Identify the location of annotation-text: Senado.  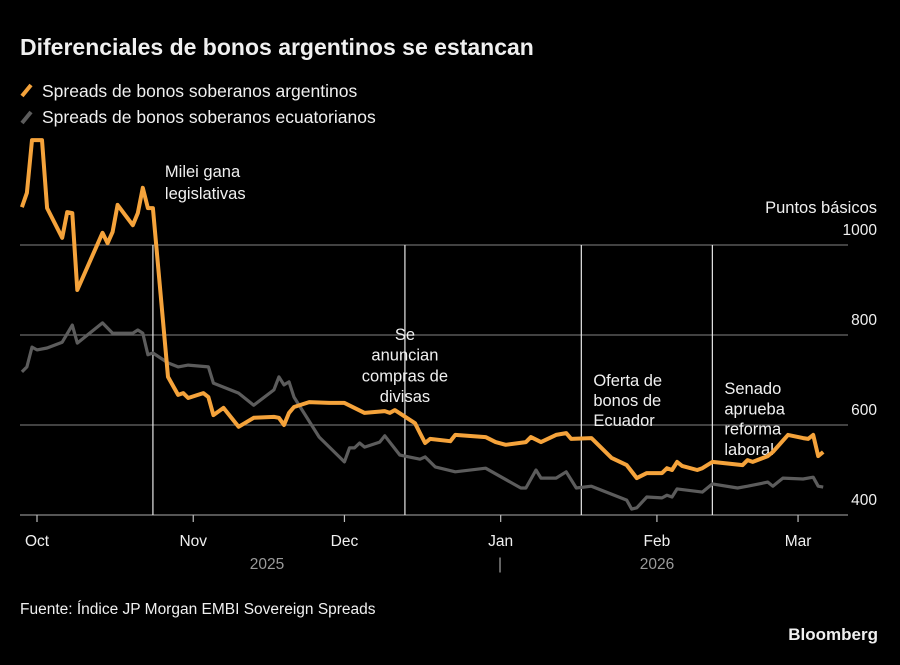
(752, 389).